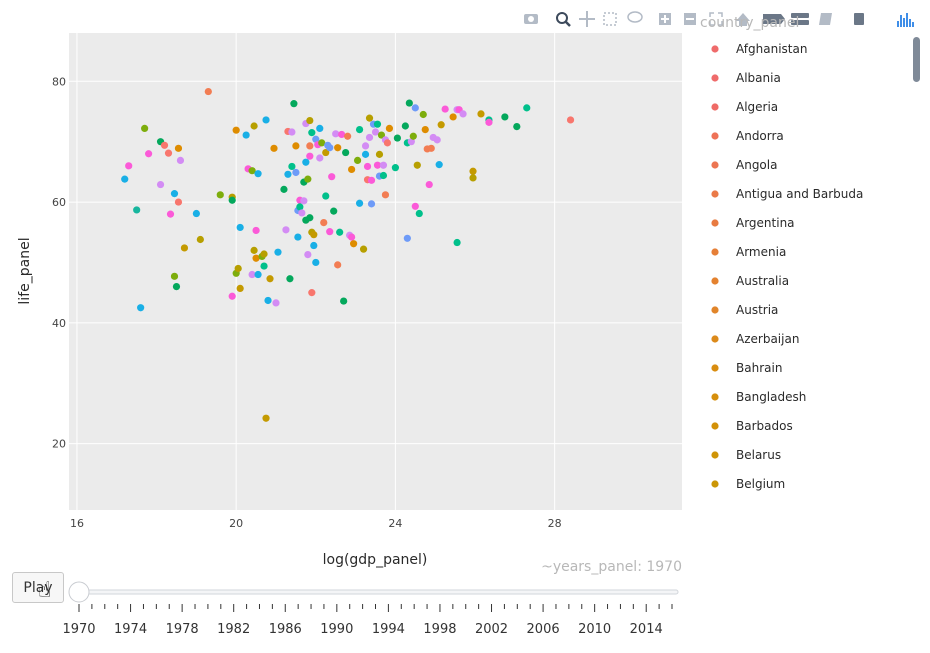 The width and height of the screenshot is (930, 653). What do you see at coordinates (787, 194) in the screenshot?
I see `legend-item: Antigua and Barbuda` at bounding box center [787, 194].